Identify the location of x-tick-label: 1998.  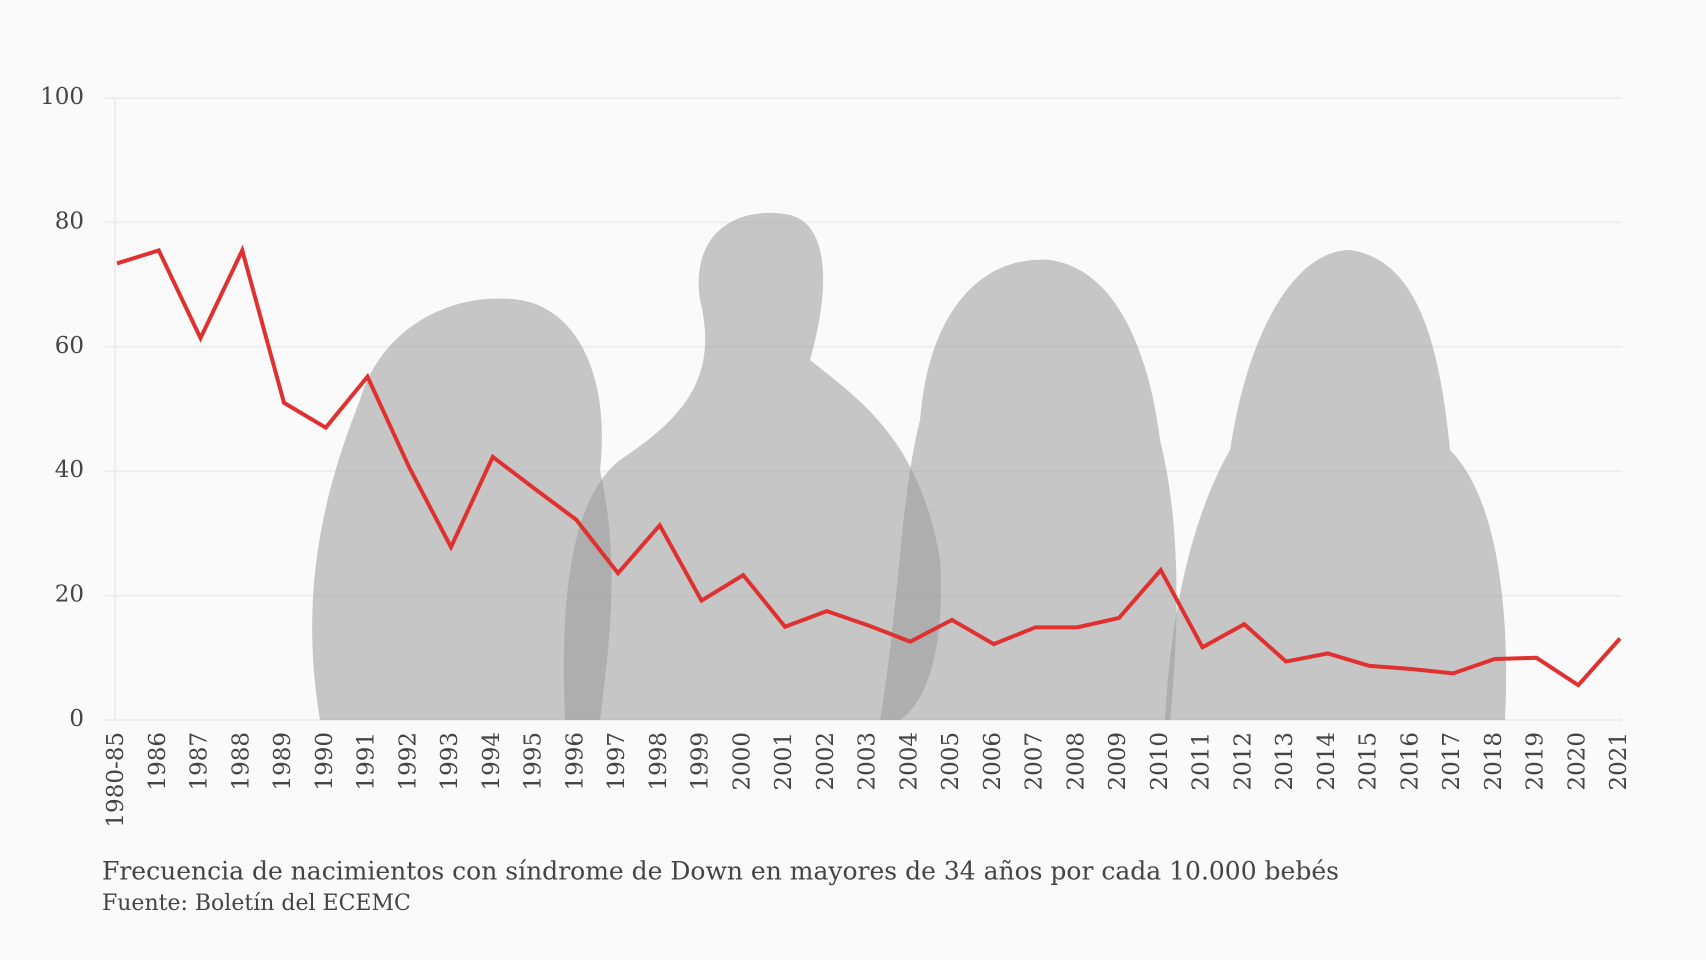
(659, 761).